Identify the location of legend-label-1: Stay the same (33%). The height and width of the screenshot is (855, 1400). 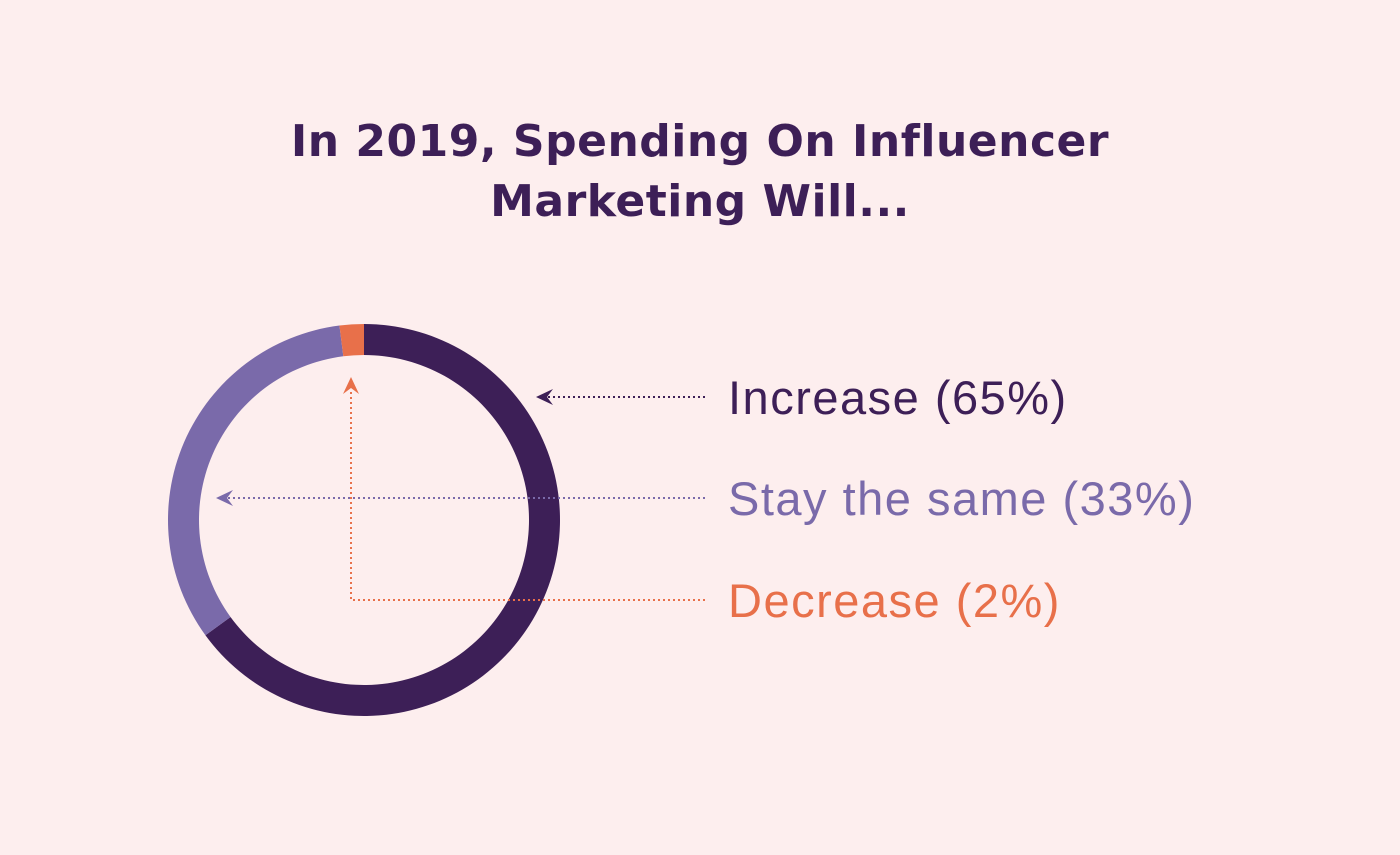
(961, 498).